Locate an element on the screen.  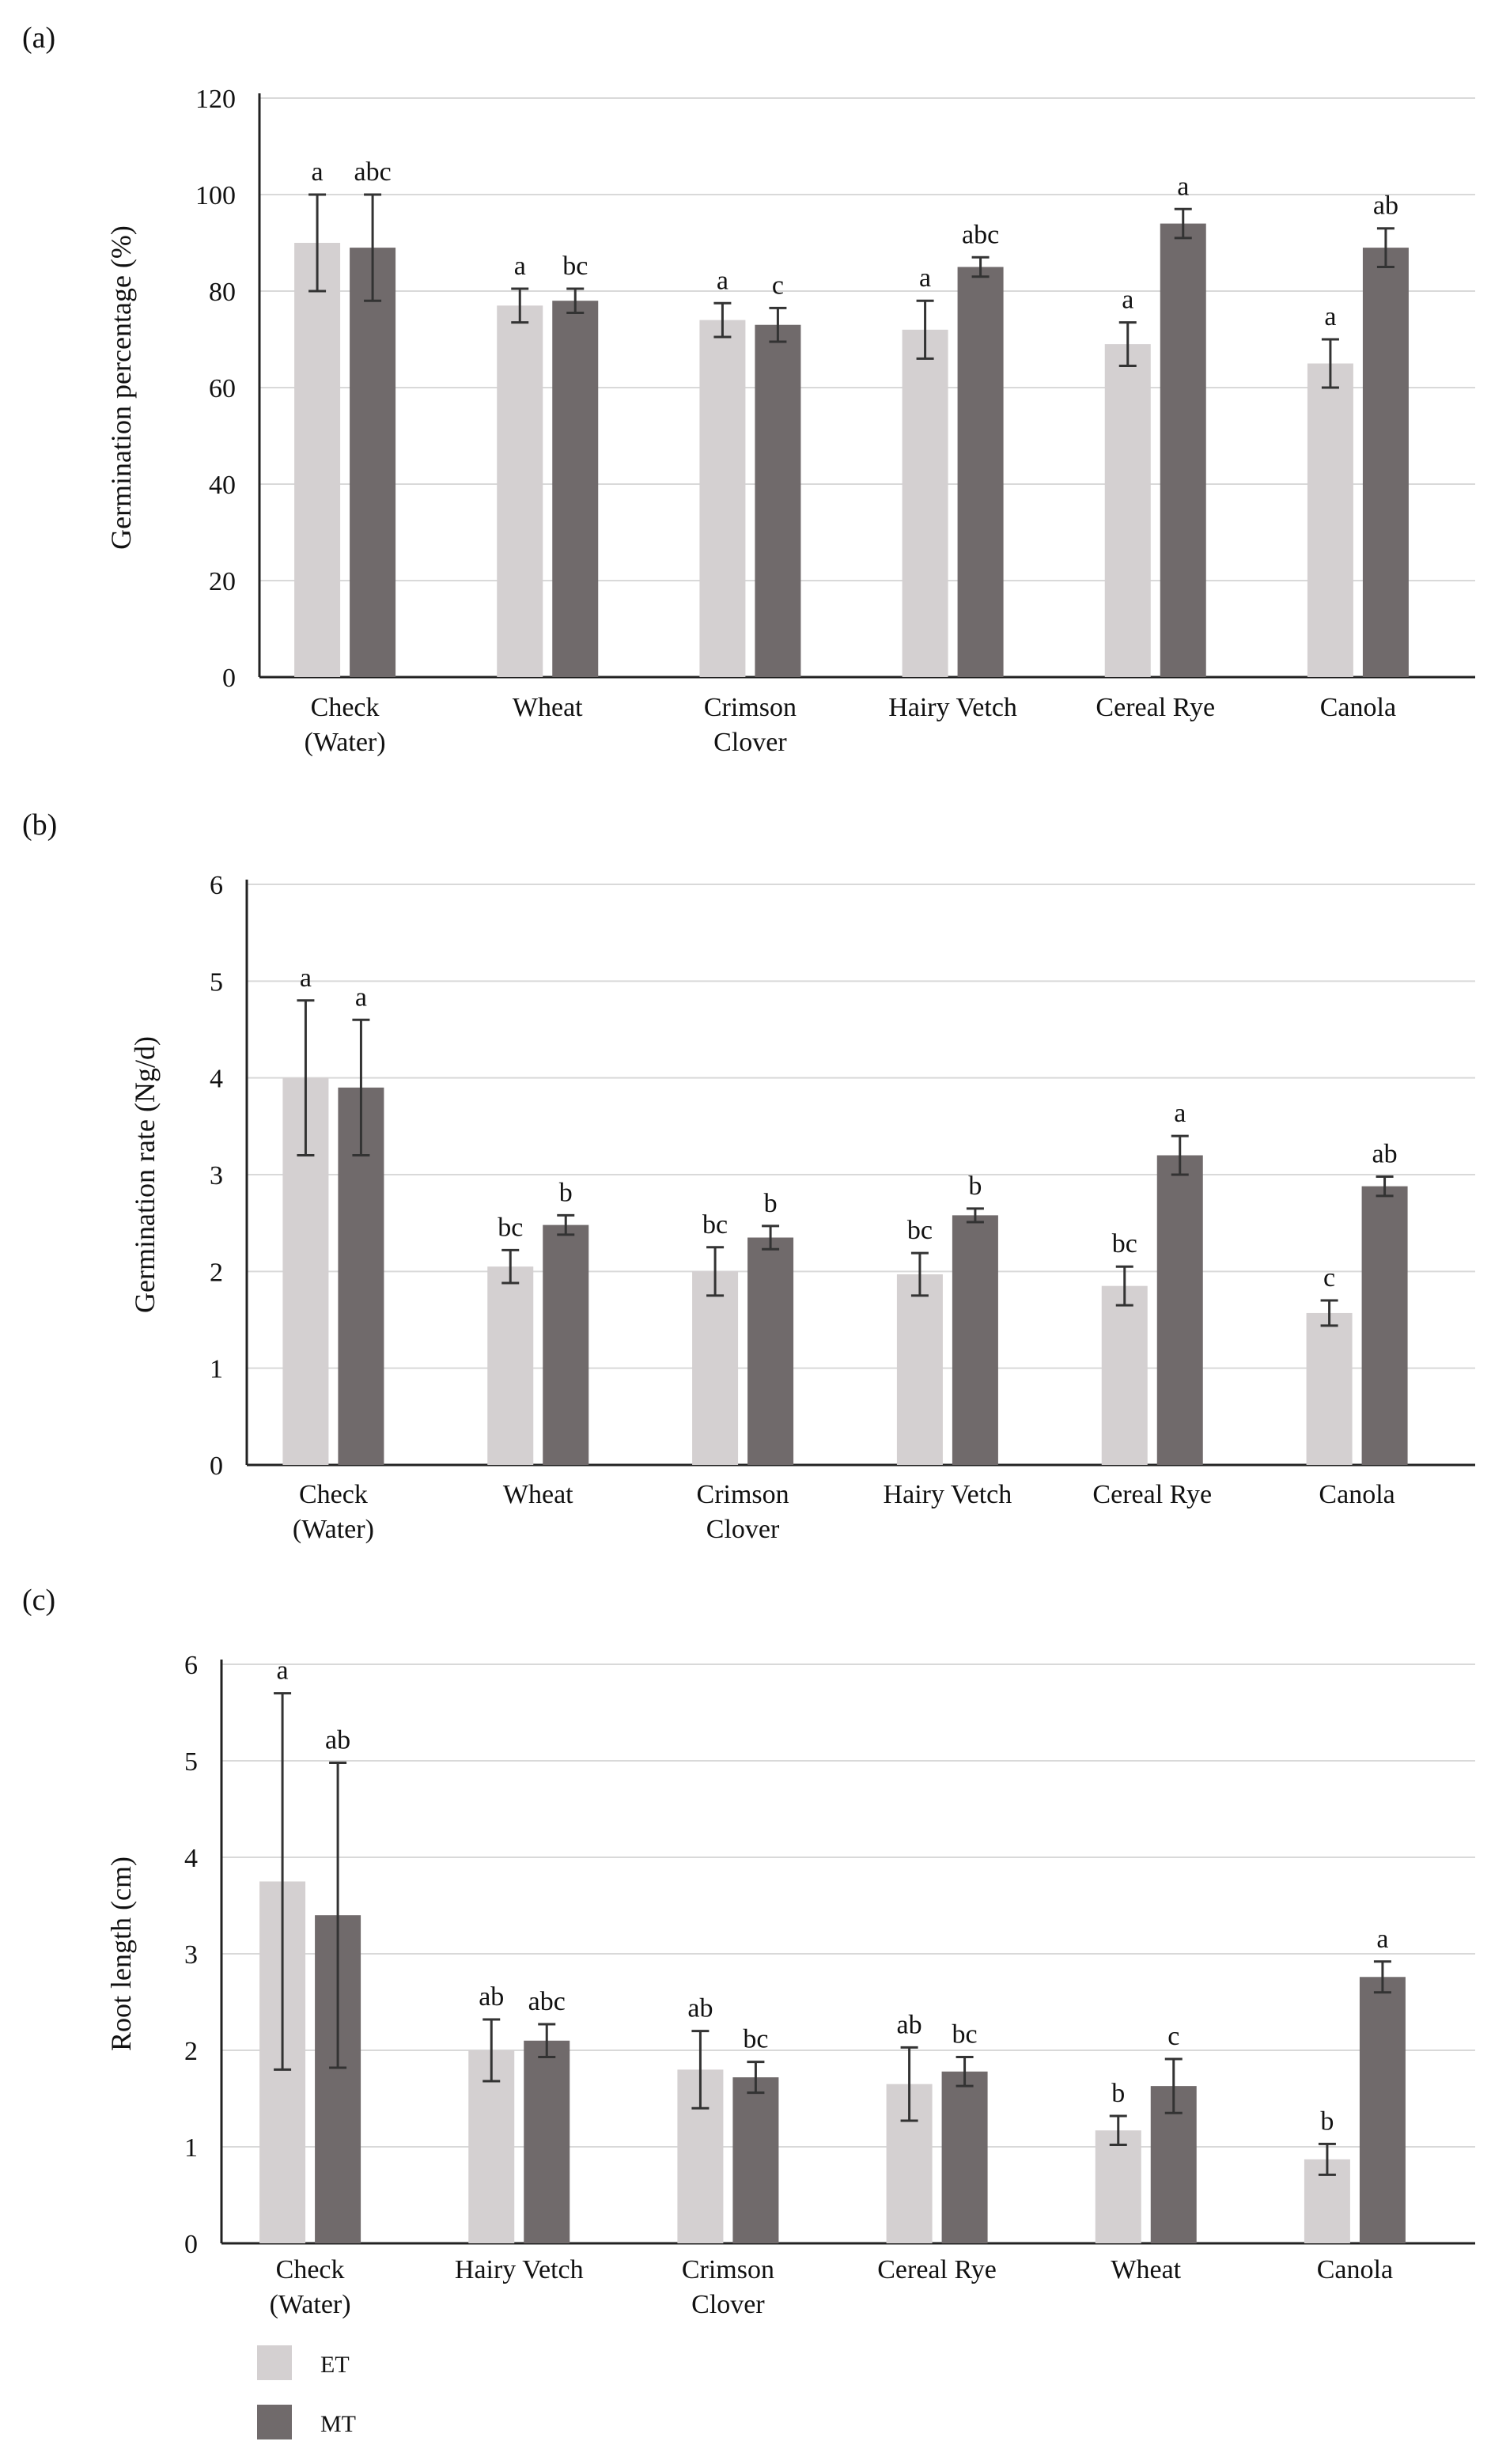
legend: ET MT is located at coordinates (306, 2392).